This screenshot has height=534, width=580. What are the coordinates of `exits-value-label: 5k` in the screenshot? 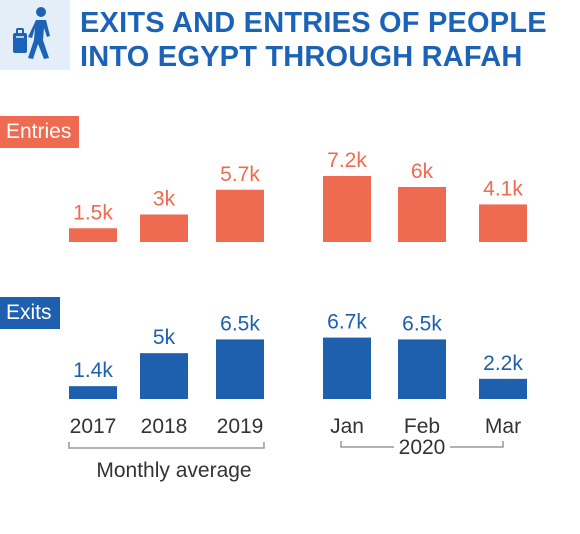 It's located at (164, 337).